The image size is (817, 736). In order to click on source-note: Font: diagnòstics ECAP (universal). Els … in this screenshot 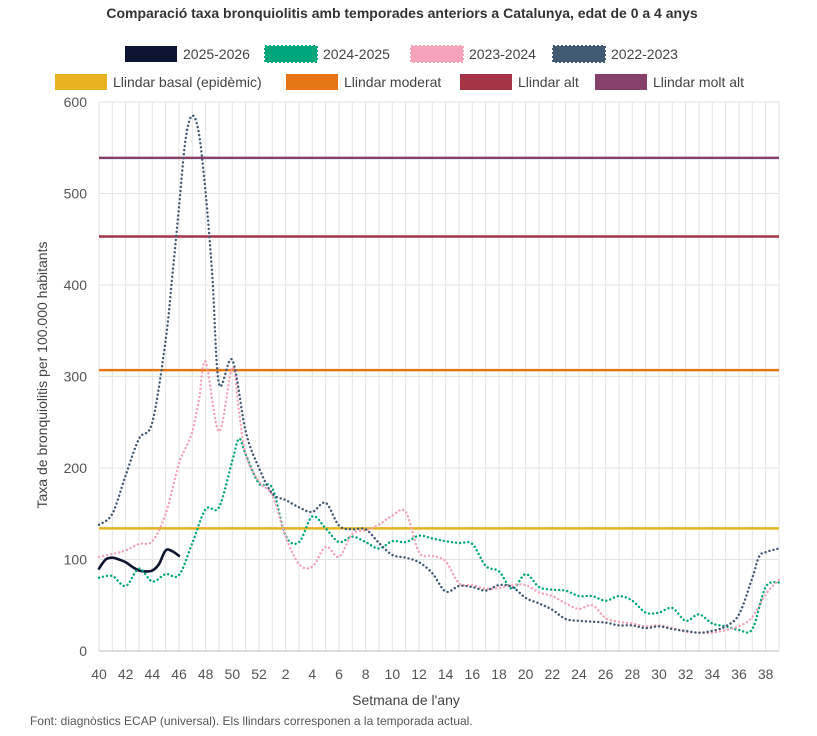, I will do `click(251, 721)`.